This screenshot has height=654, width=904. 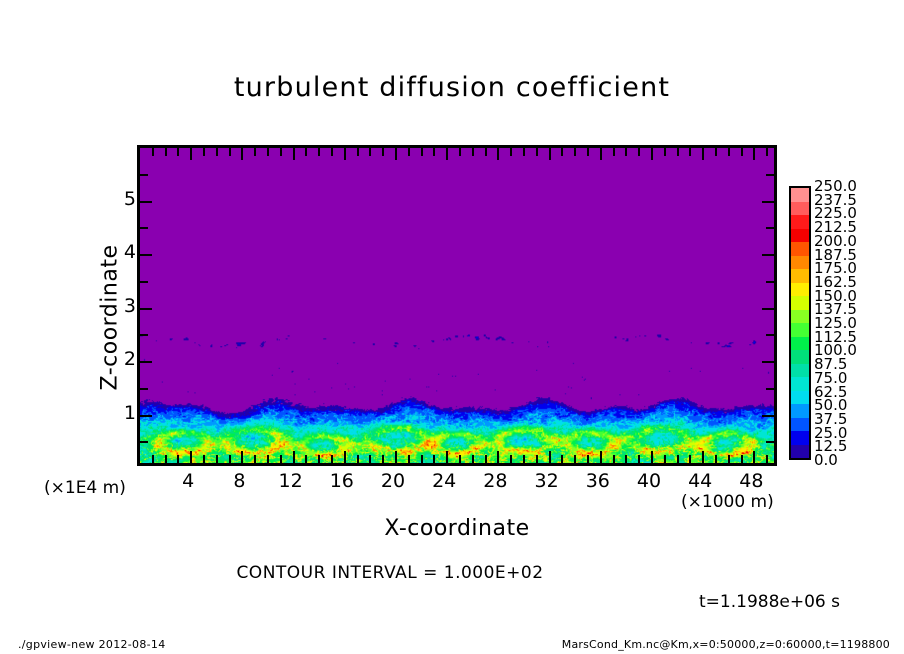 What do you see at coordinates (649, 481) in the screenshot?
I see `x-axis-tick-label: 40` at bounding box center [649, 481].